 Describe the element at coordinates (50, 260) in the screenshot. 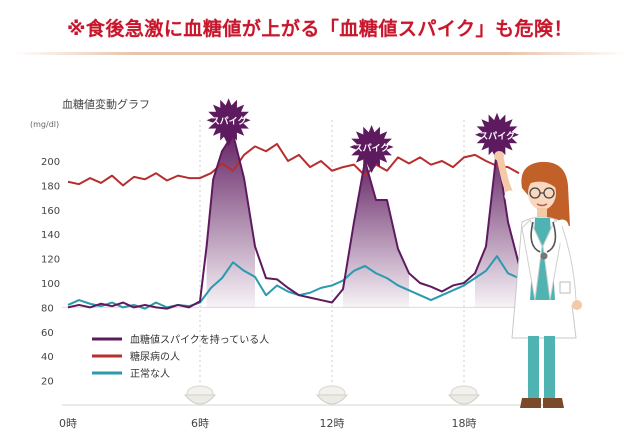

I see `y-tick-label: 120` at that location.